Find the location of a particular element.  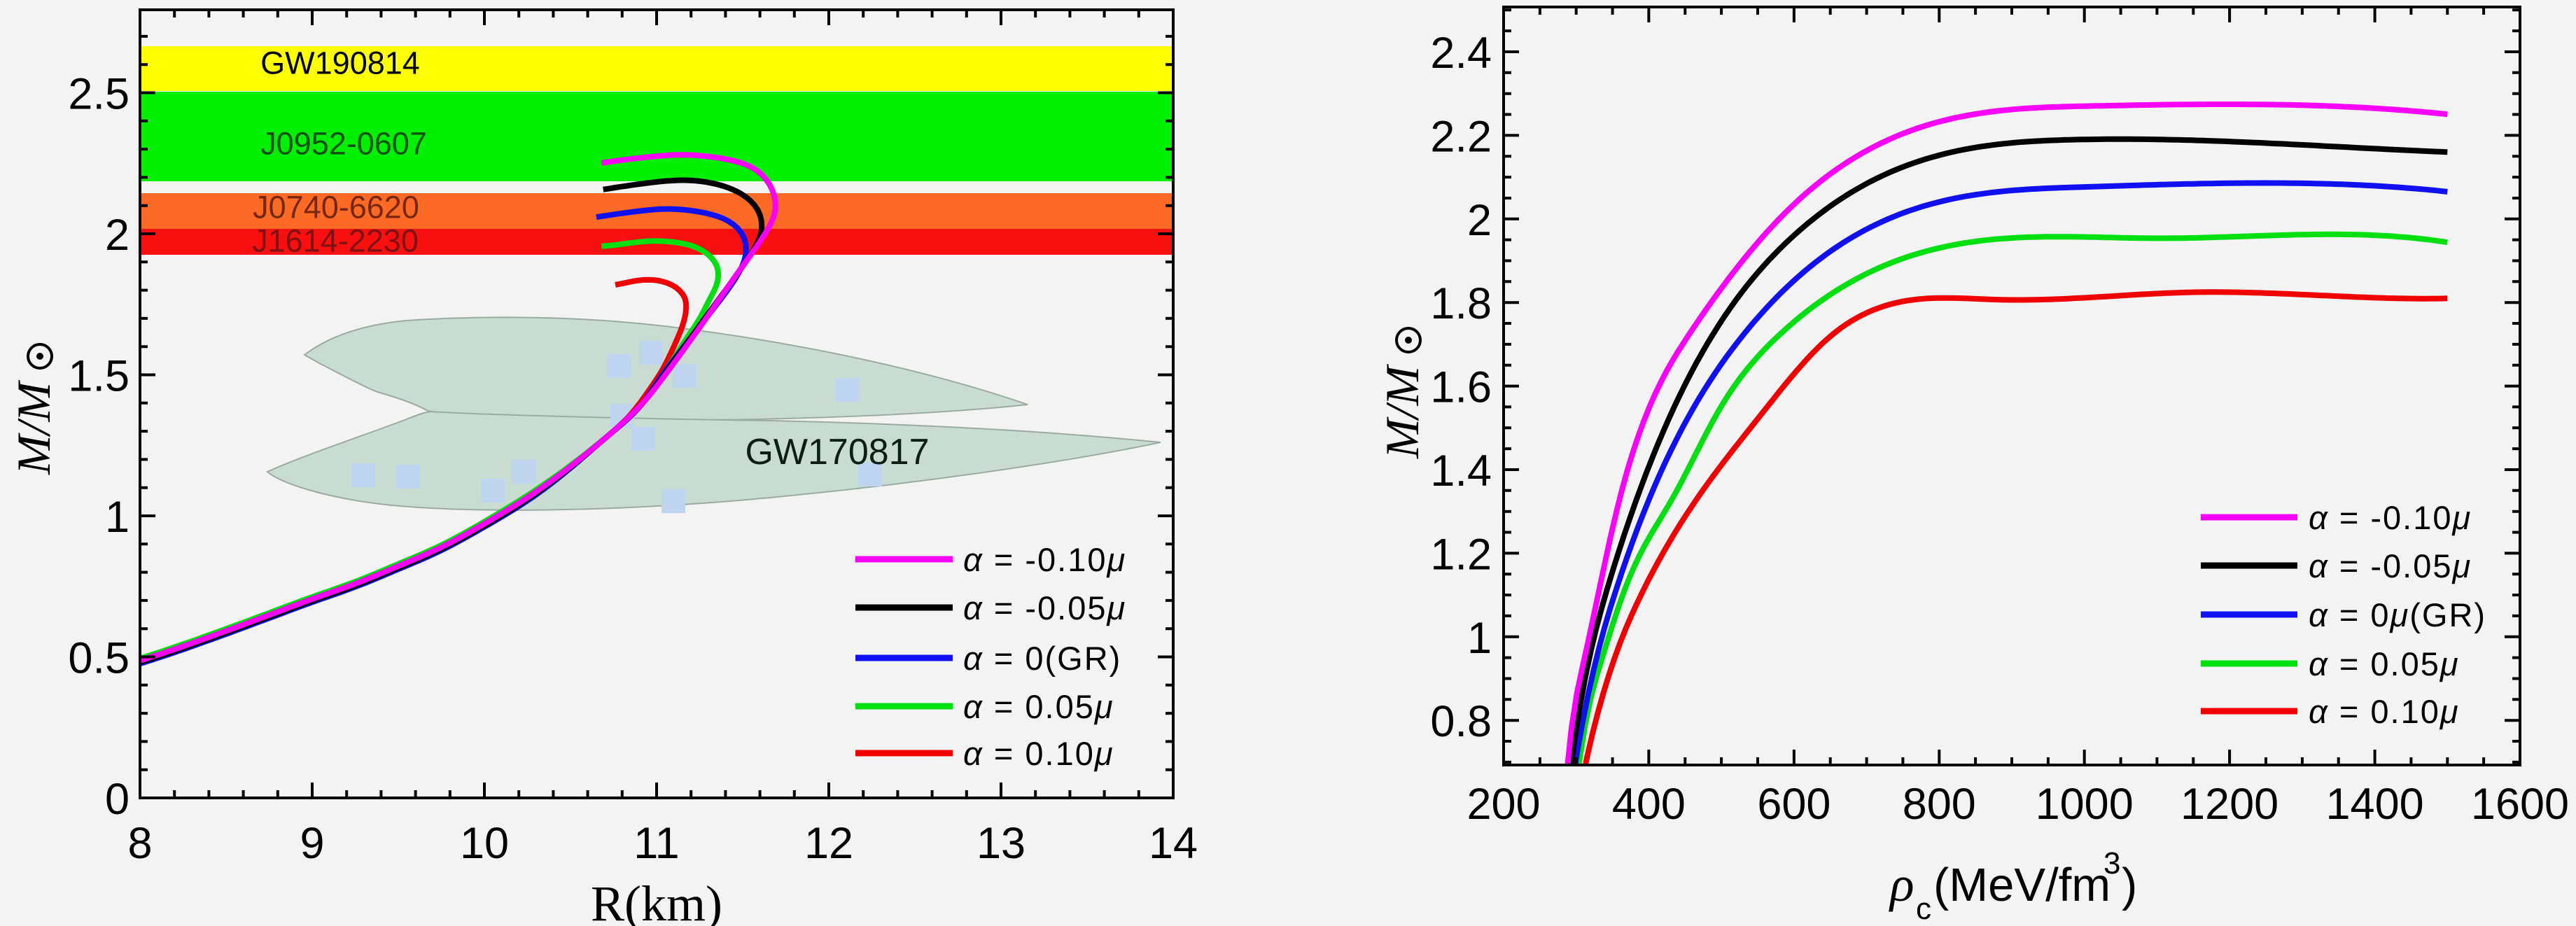

svg-text: 2.5 is located at coordinates (99, 94).